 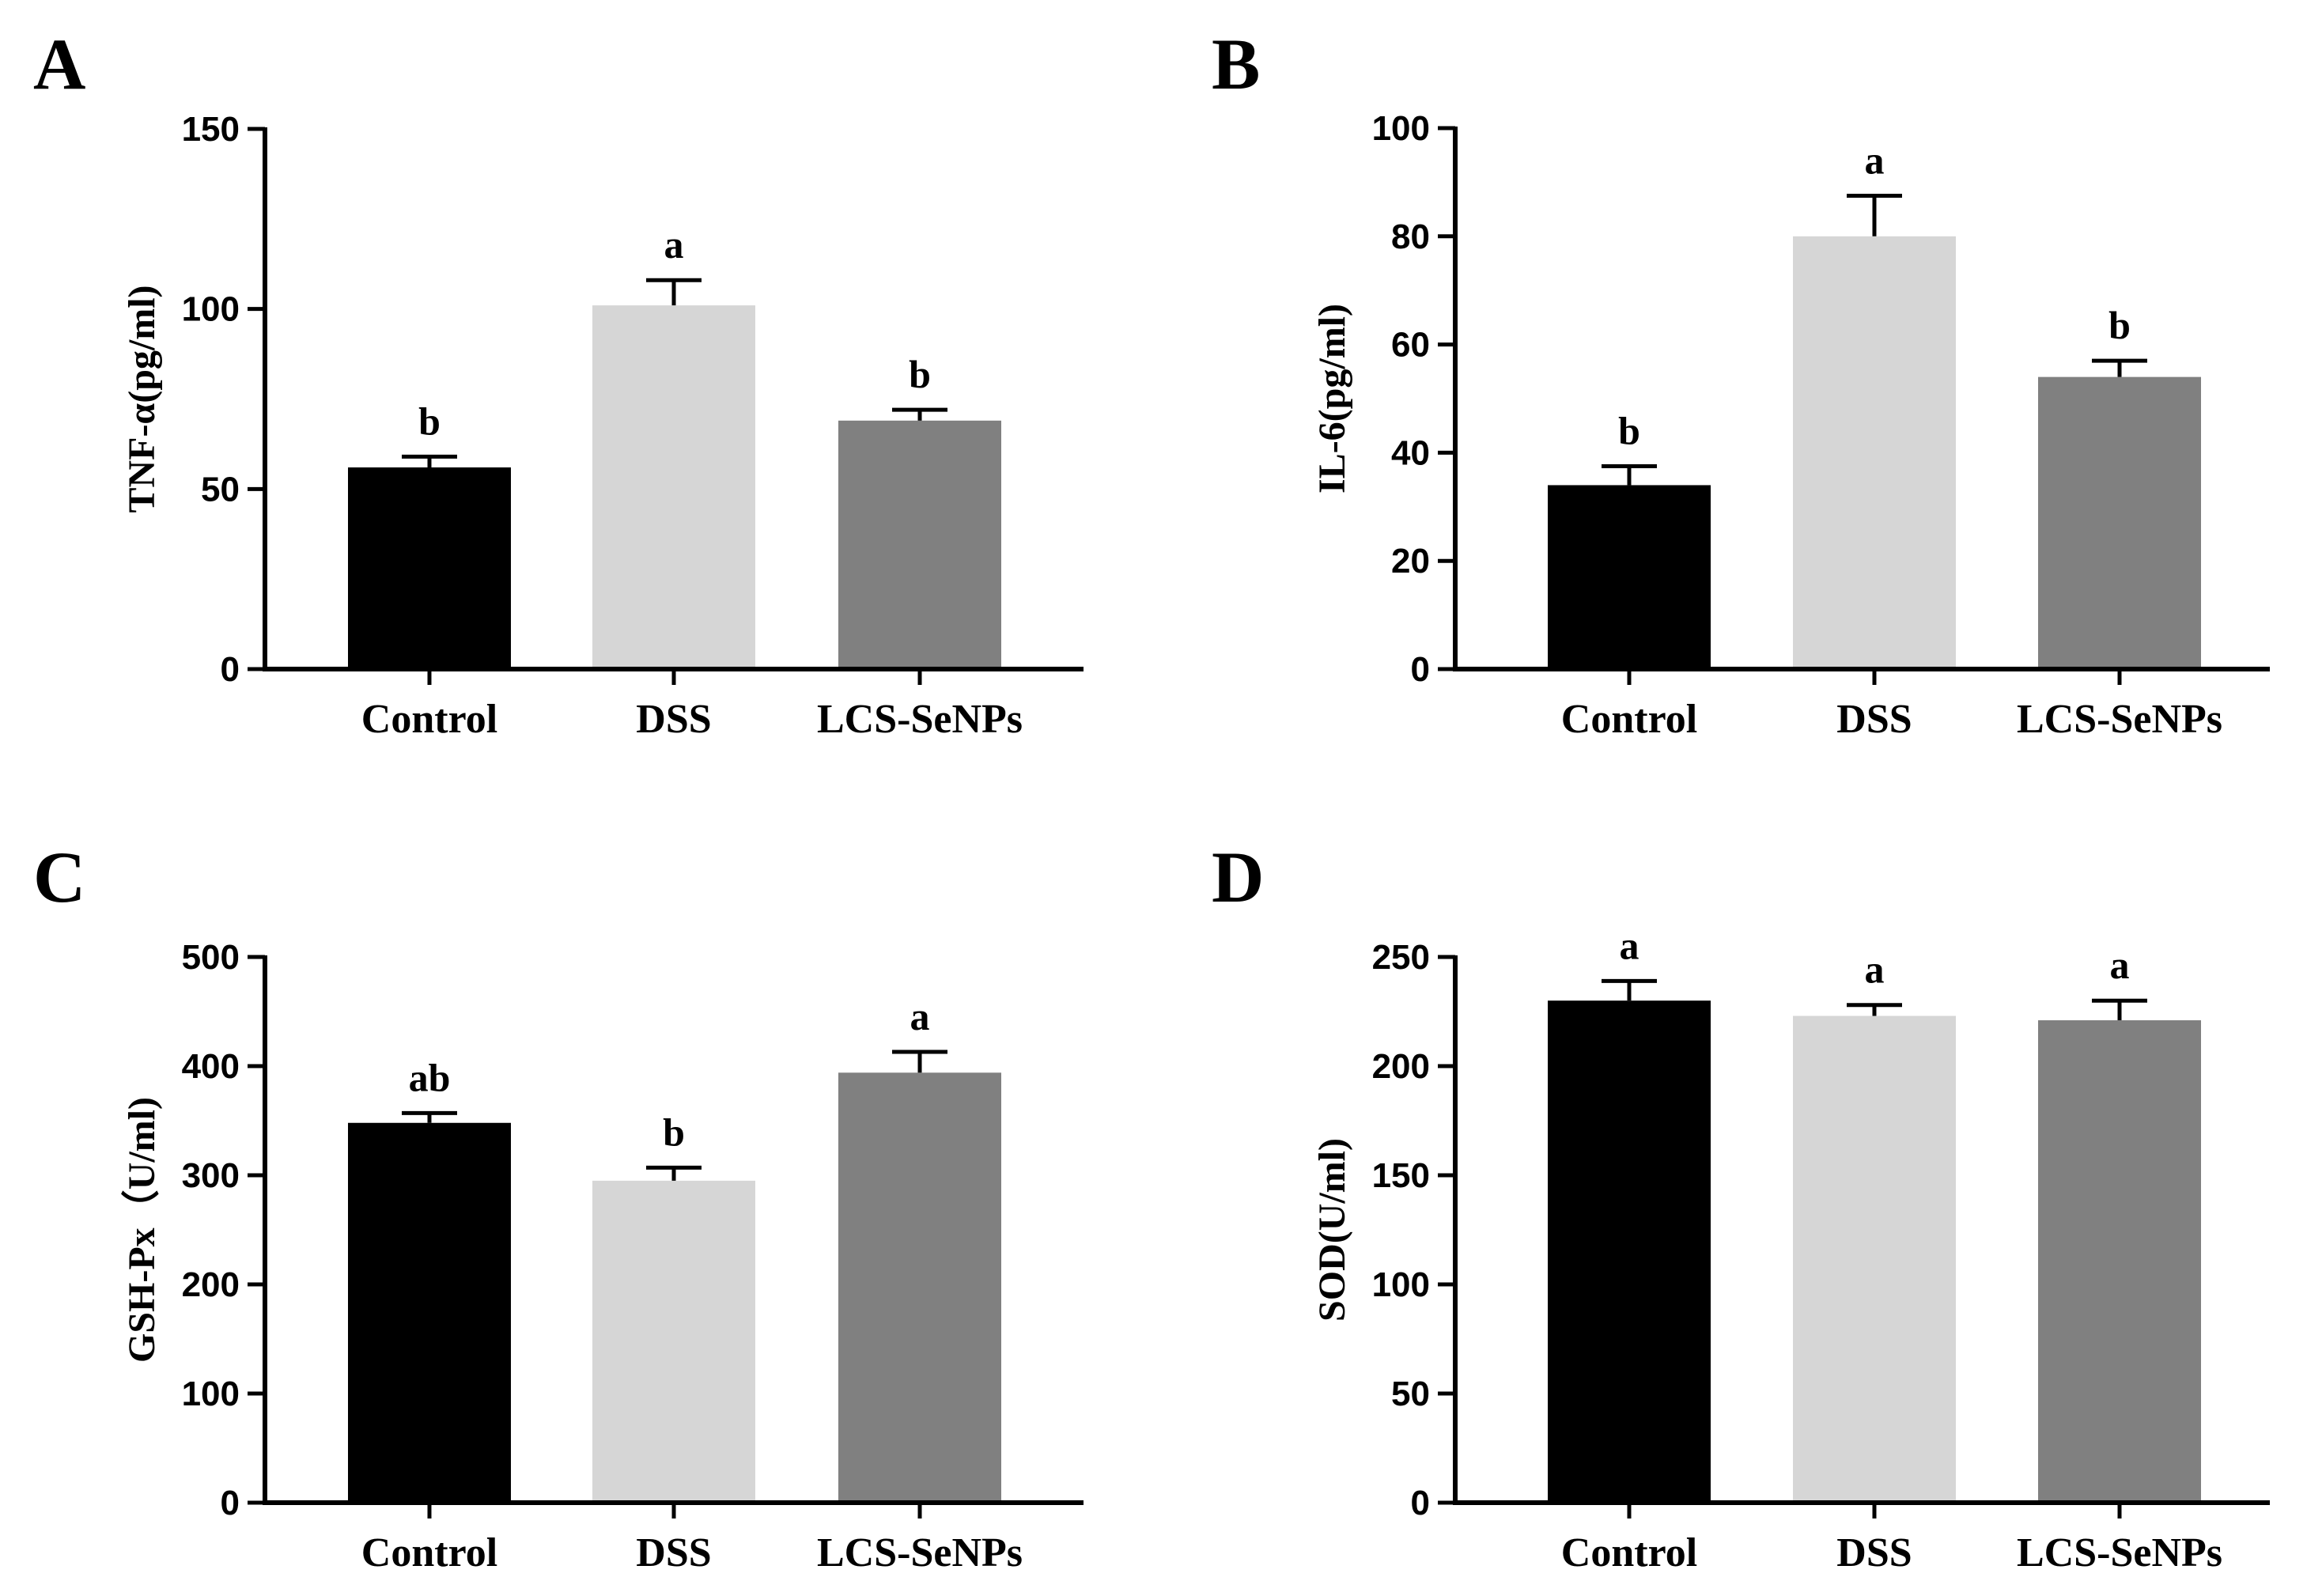 I want to click on y-tick-label: 80, so click(x=1410, y=236).